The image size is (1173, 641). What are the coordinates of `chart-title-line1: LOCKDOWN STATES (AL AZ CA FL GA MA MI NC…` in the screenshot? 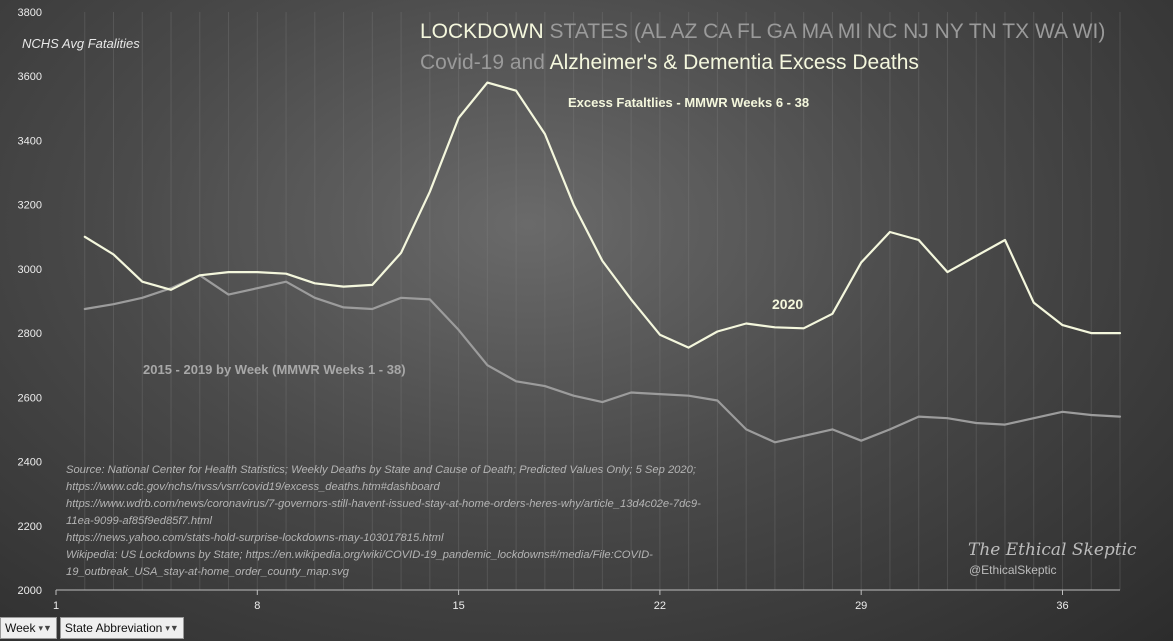 It's located at (762, 32).